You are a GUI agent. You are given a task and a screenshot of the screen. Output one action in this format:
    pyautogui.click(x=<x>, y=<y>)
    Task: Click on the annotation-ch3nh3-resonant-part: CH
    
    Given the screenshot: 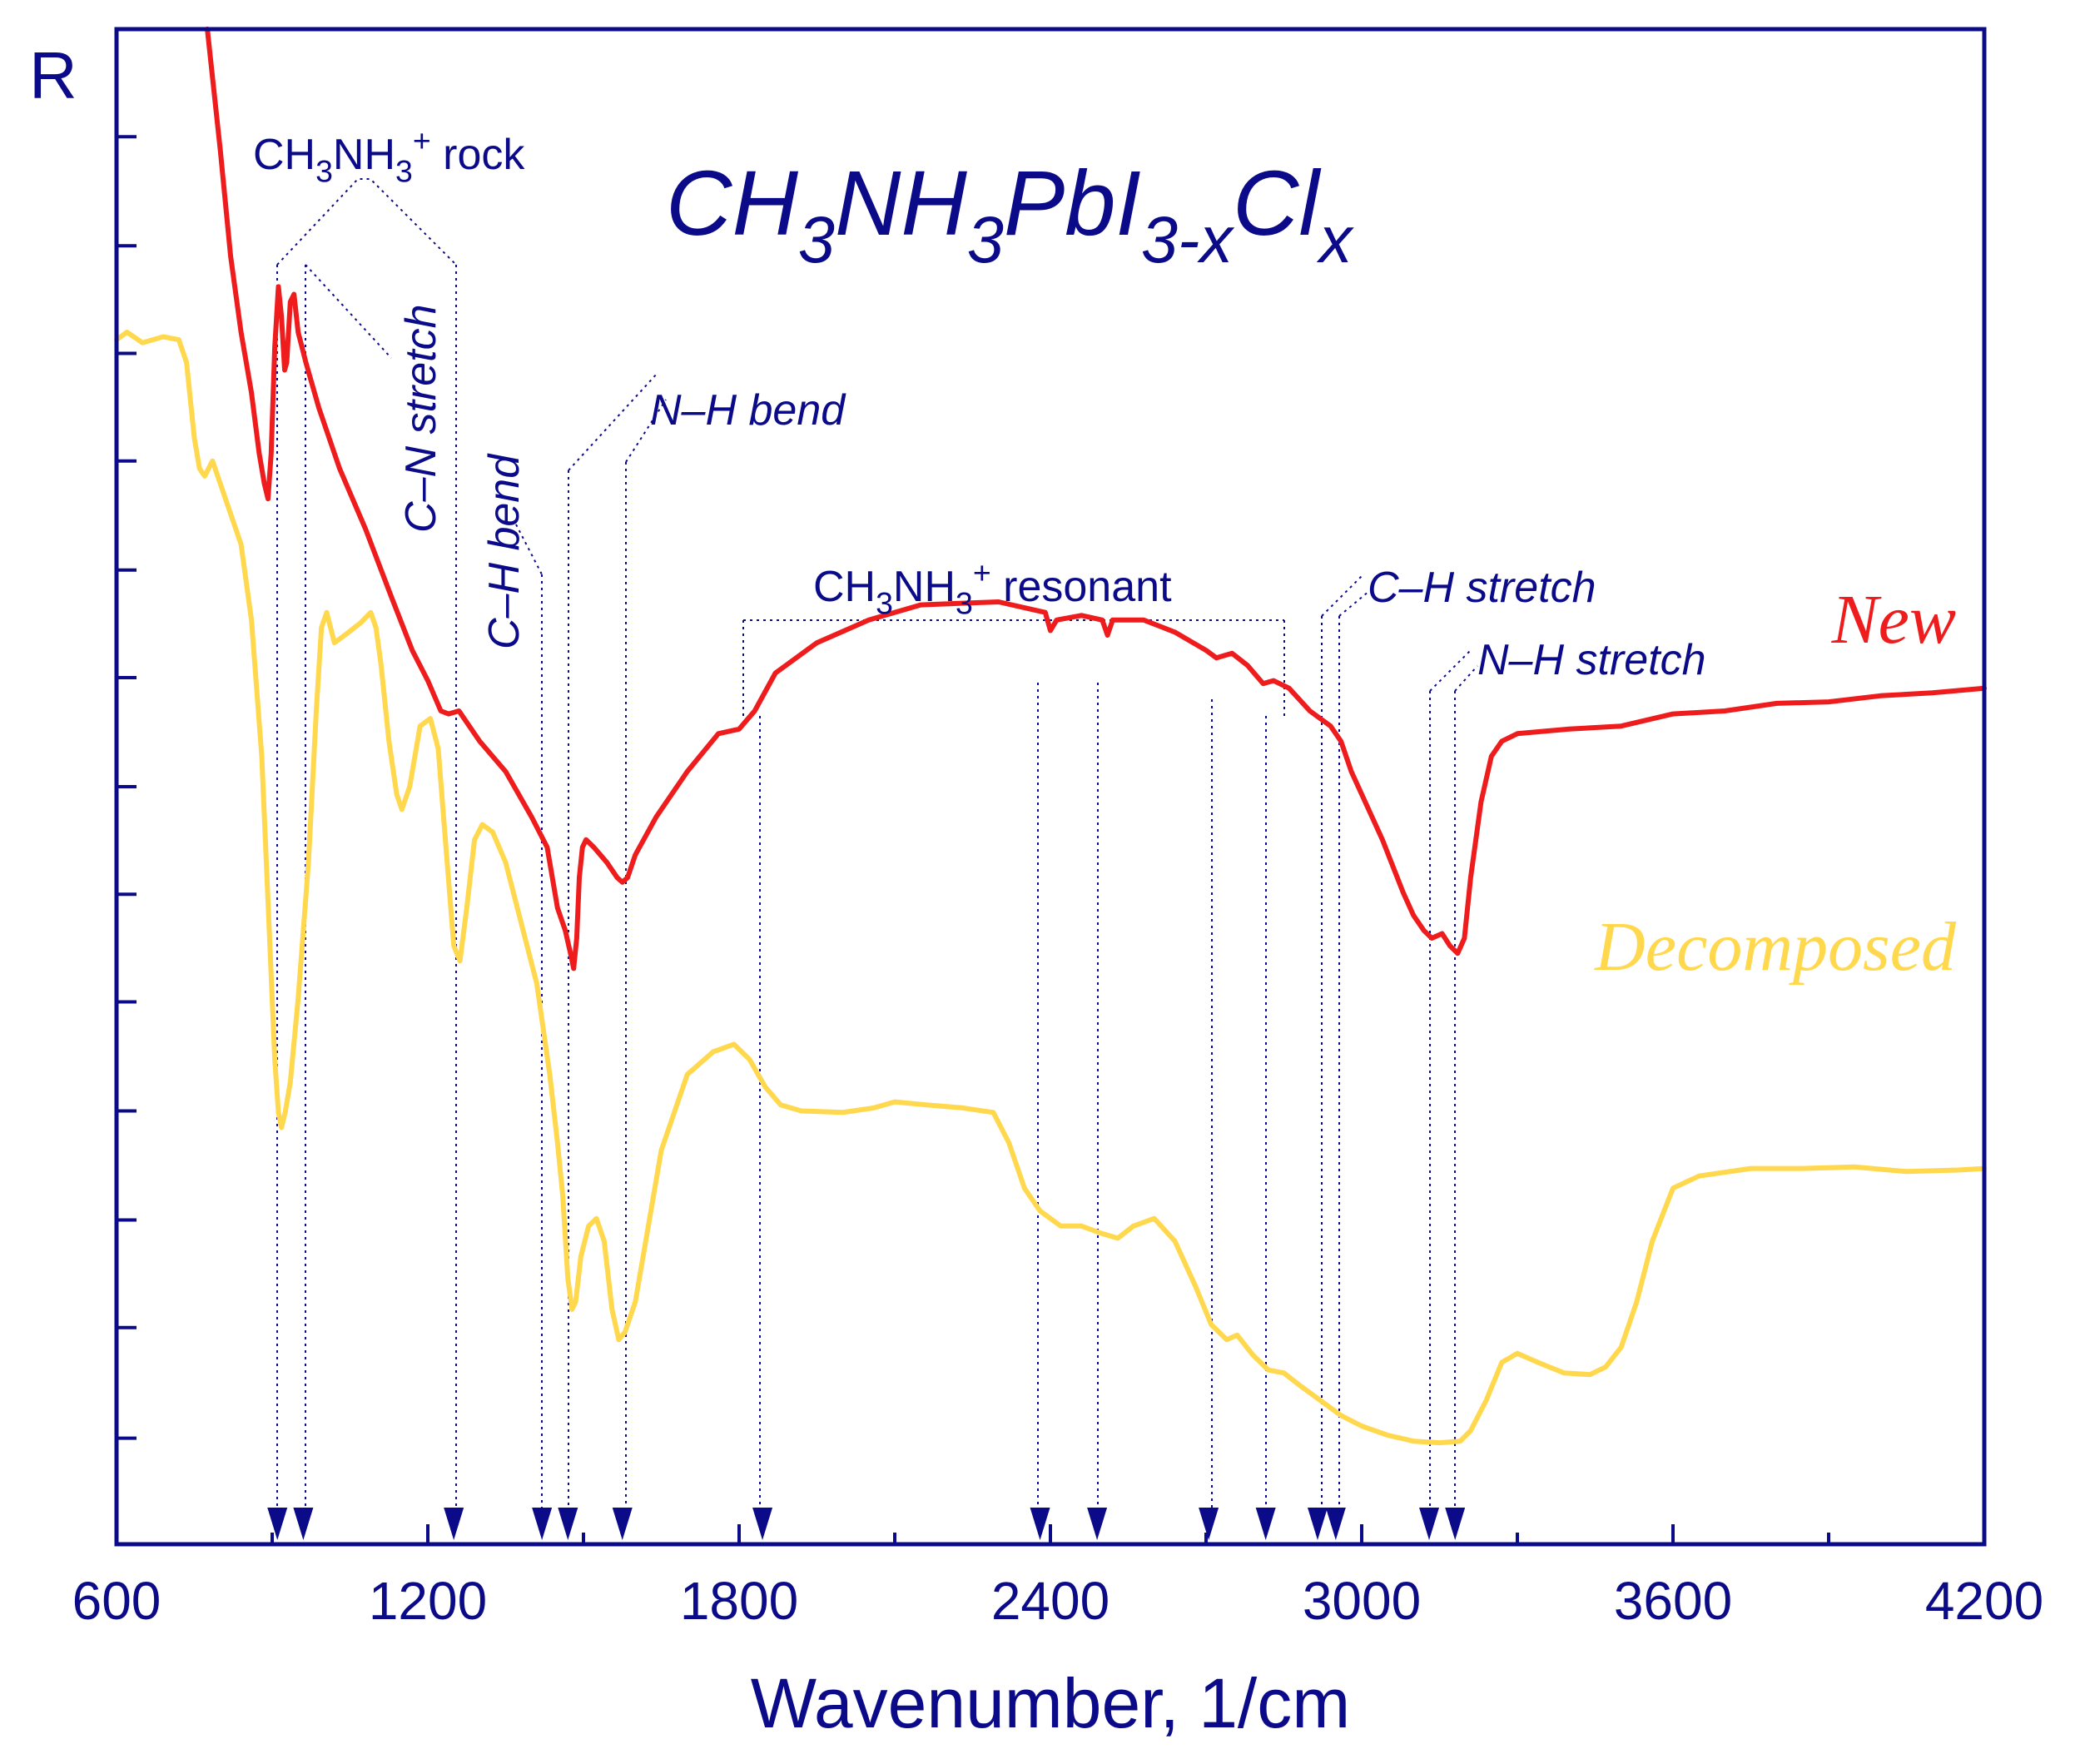 What is the action you would take?
    pyautogui.click(x=845, y=587)
    